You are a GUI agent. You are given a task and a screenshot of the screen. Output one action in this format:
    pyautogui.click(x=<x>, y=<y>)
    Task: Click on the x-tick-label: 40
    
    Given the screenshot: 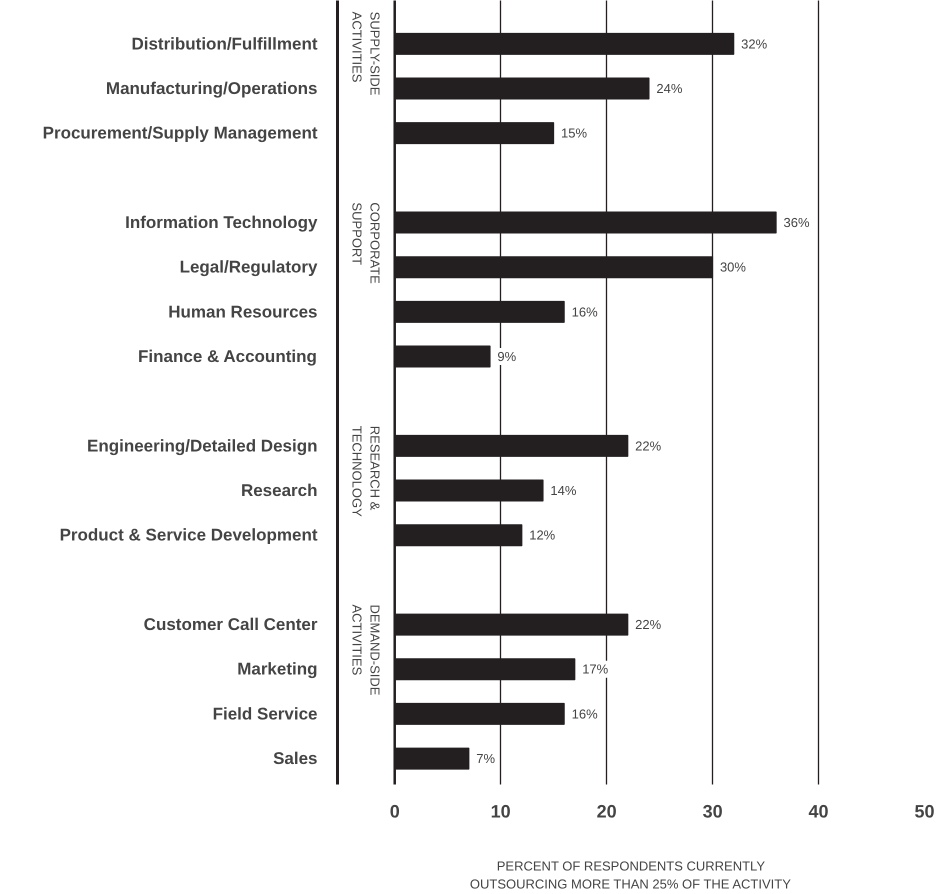 What is the action you would take?
    pyautogui.click(x=818, y=812)
    